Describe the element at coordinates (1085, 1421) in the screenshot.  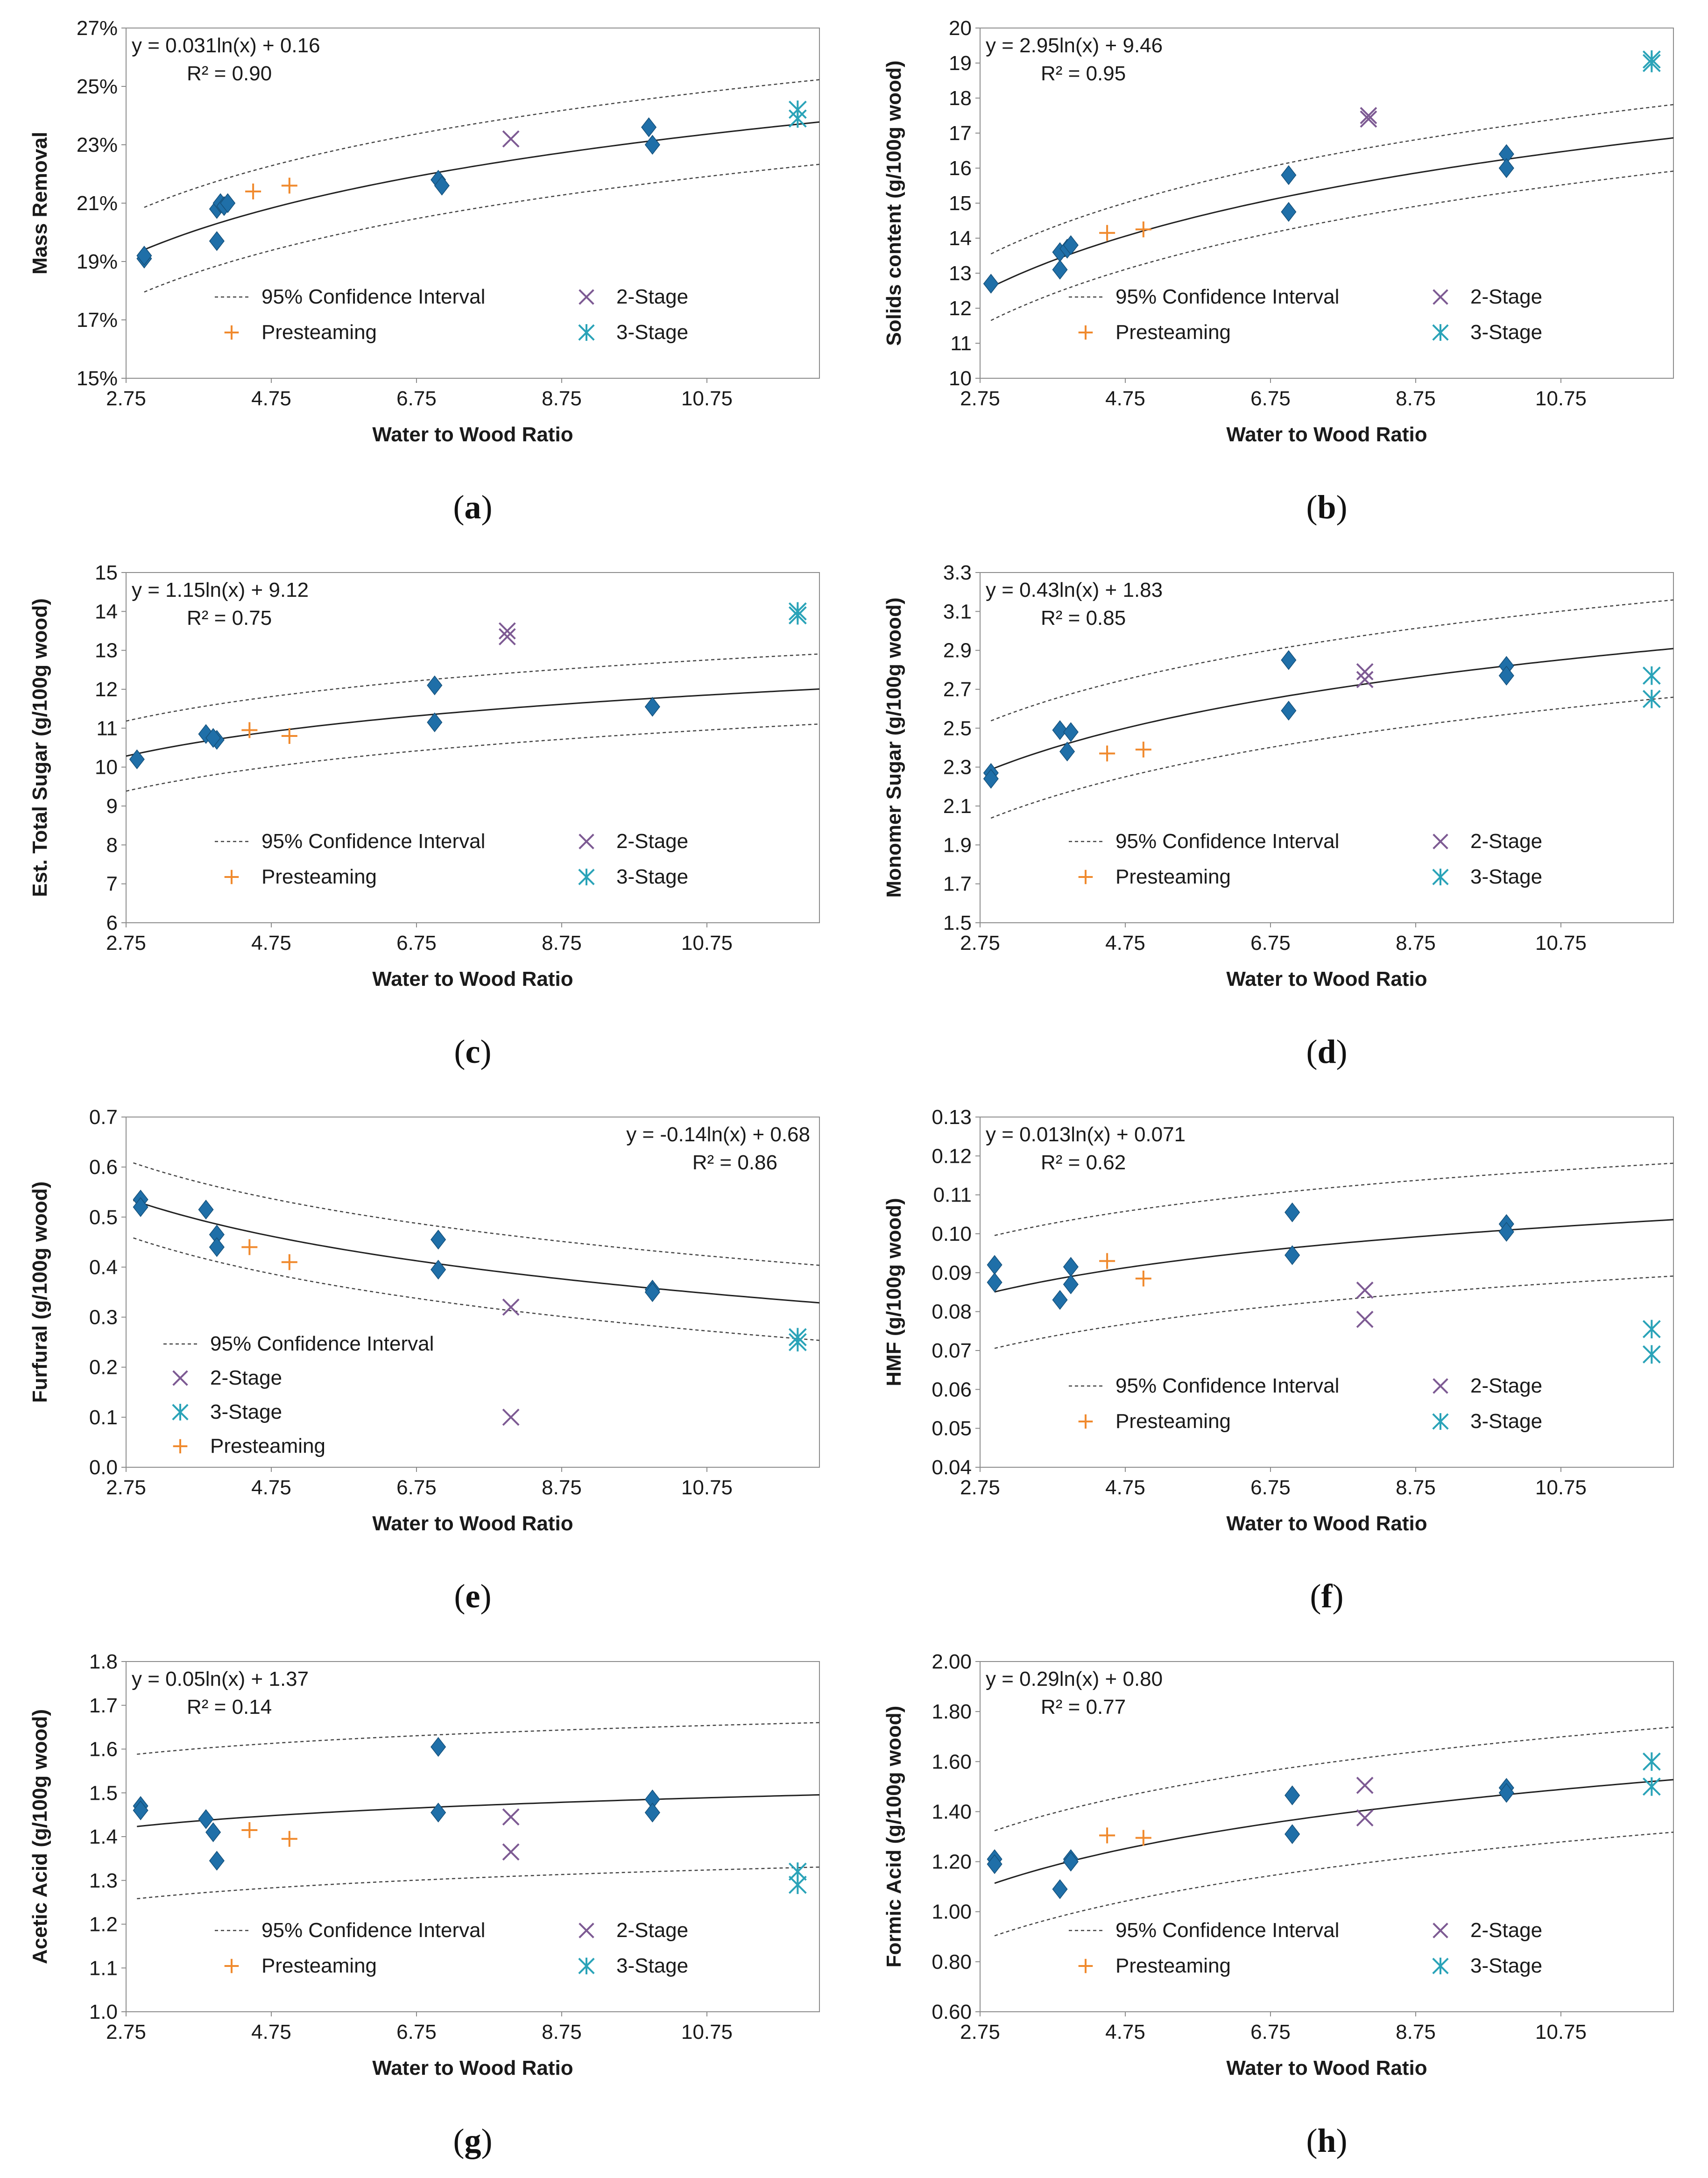
I see `legend-swatch-presteaming` at that location.